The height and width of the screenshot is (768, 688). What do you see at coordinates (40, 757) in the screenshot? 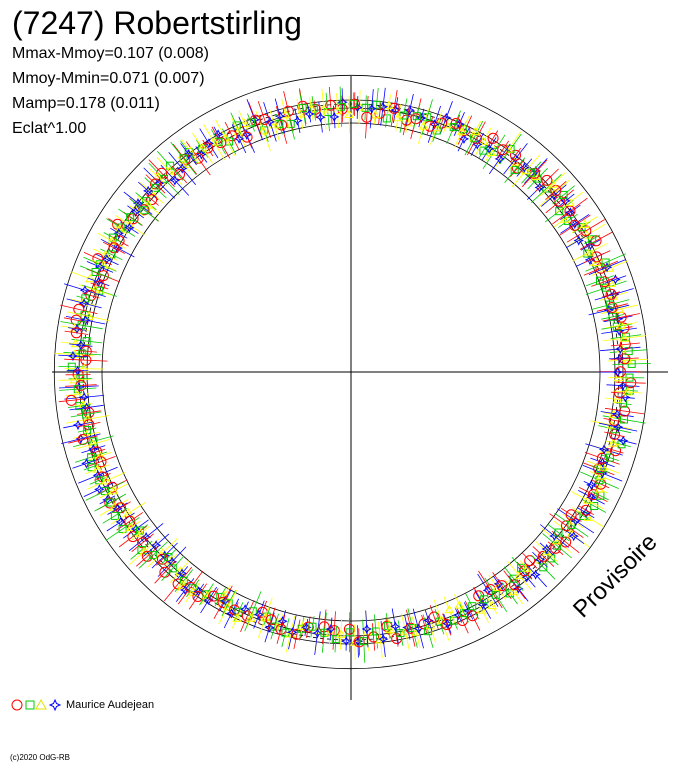
I see `copyright-notice: (c)2020 OdG-RB` at bounding box center [40, 757].